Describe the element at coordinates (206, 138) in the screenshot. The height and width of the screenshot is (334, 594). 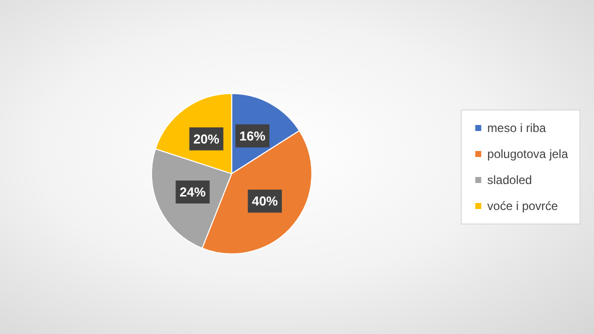
I see `data-label: 20%` at that location.